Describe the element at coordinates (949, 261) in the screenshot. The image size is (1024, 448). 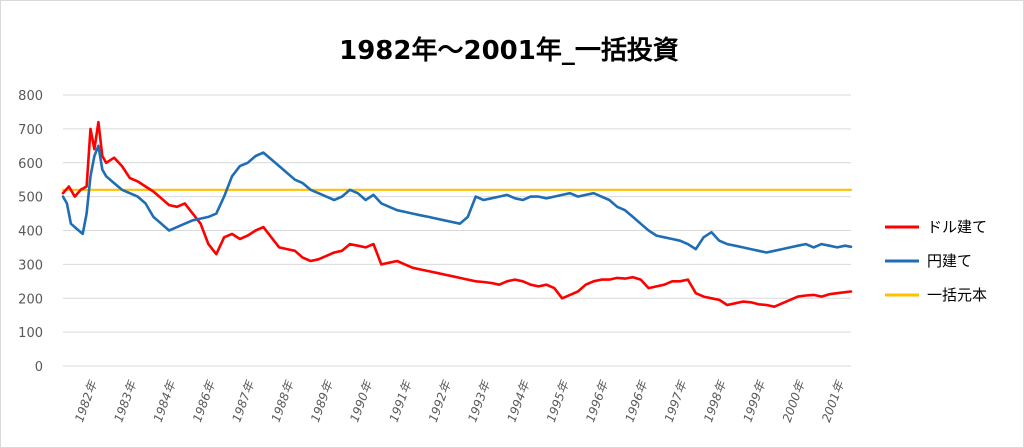
I see `legend-label: 円建て` at that location.